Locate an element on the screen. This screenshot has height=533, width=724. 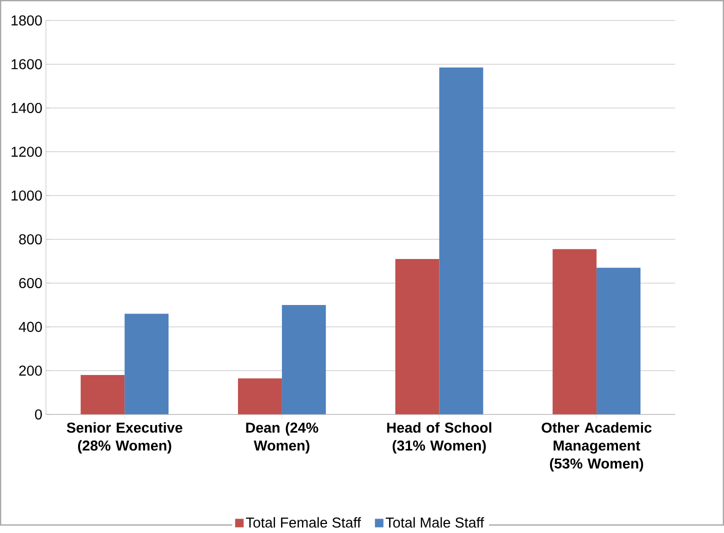
y-tick-label: 1800 is located at coordinates (27, 20).